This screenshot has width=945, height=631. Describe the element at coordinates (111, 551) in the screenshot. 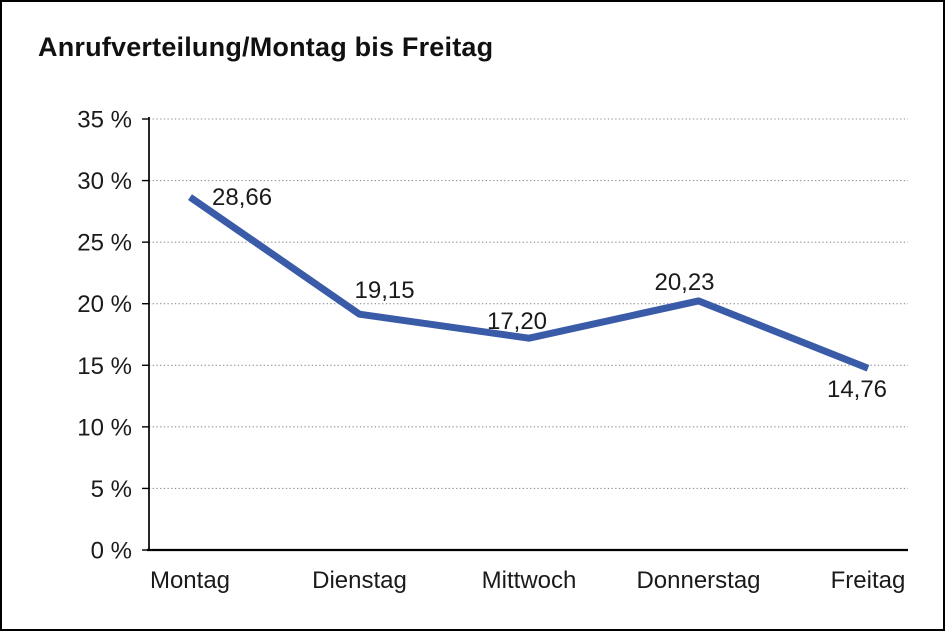

I see `y-tick-label: 0 %` at that location.